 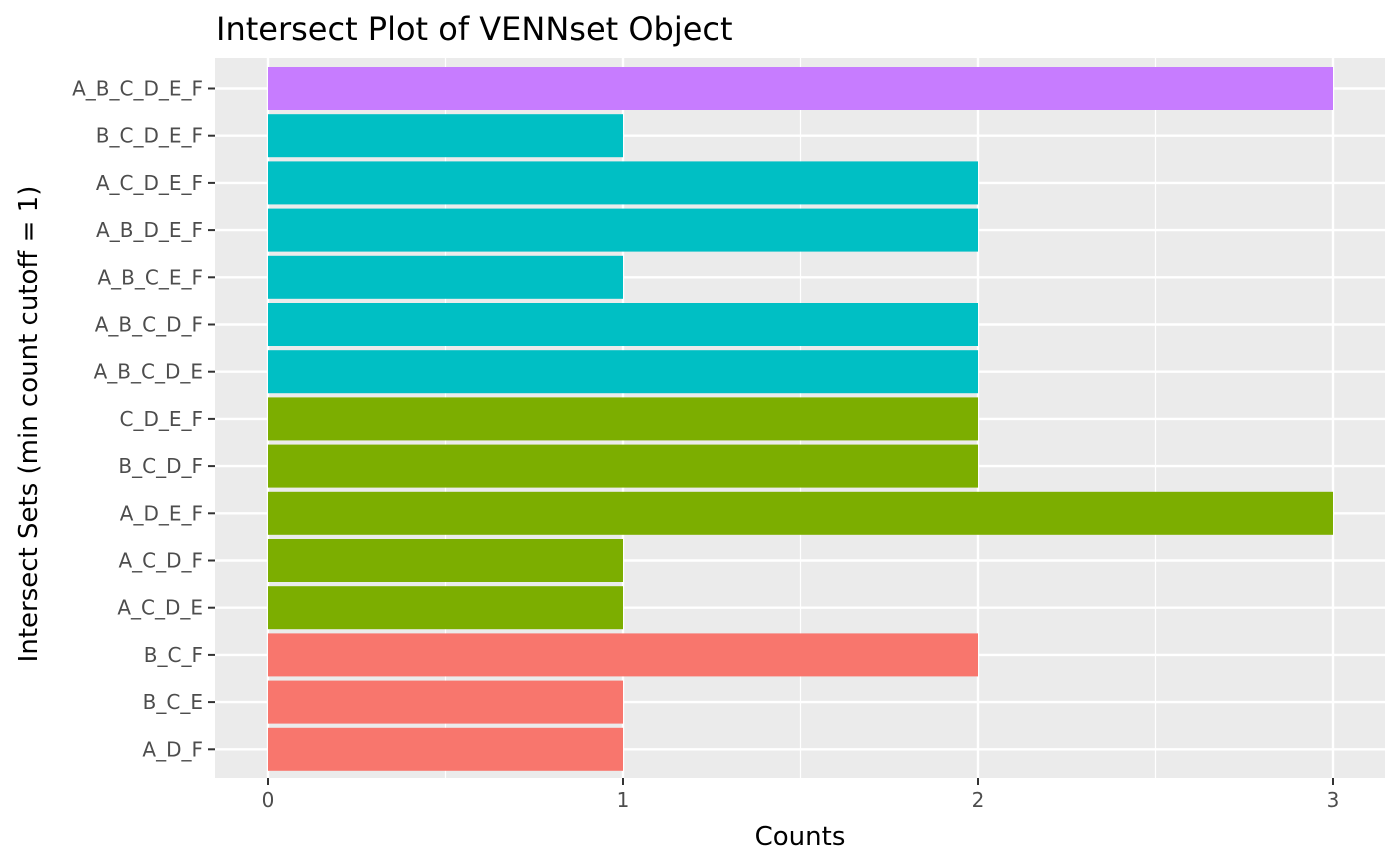 I want to click on bar-B_C_F, so click(x=623, y=655).